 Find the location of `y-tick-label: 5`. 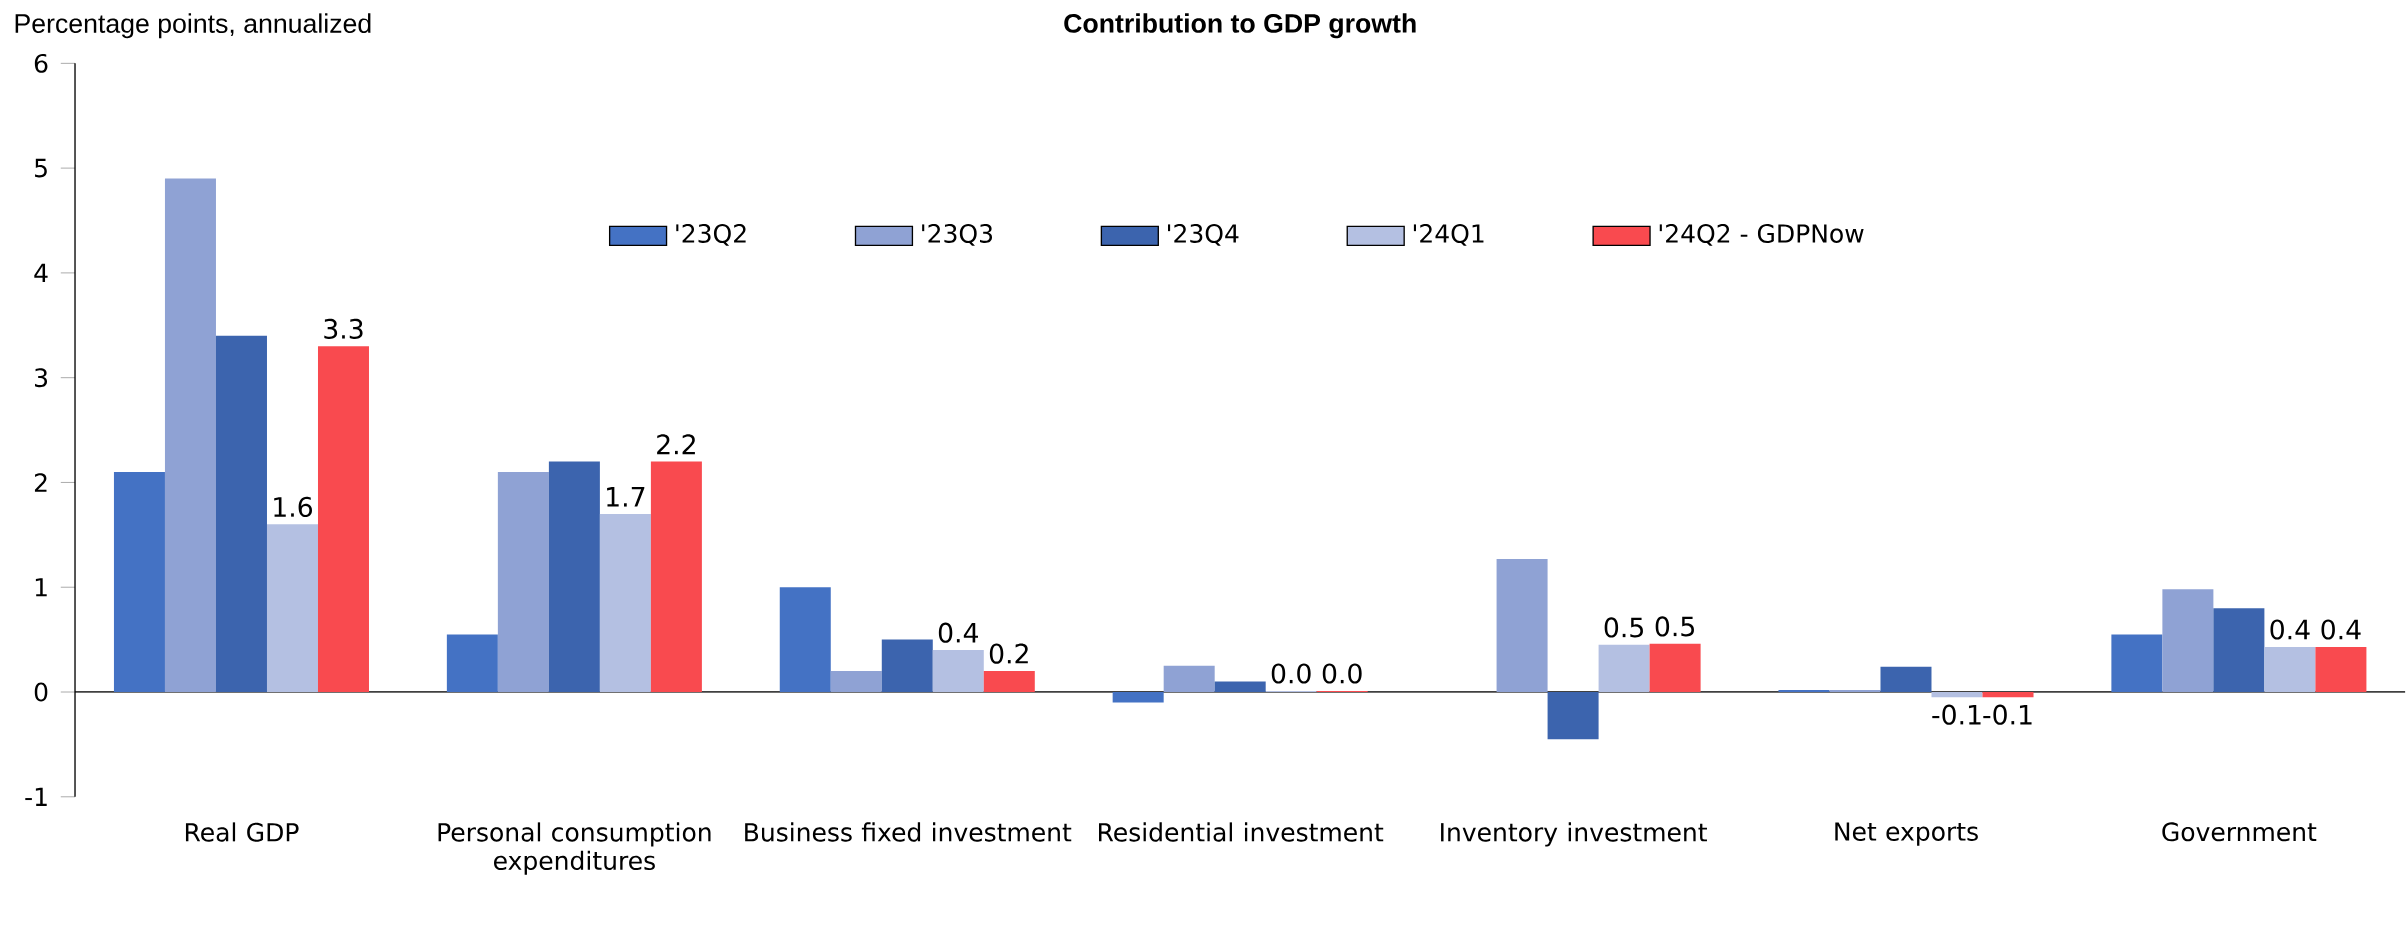

y-tick-label: 5 is located at coordinates (41, 168).